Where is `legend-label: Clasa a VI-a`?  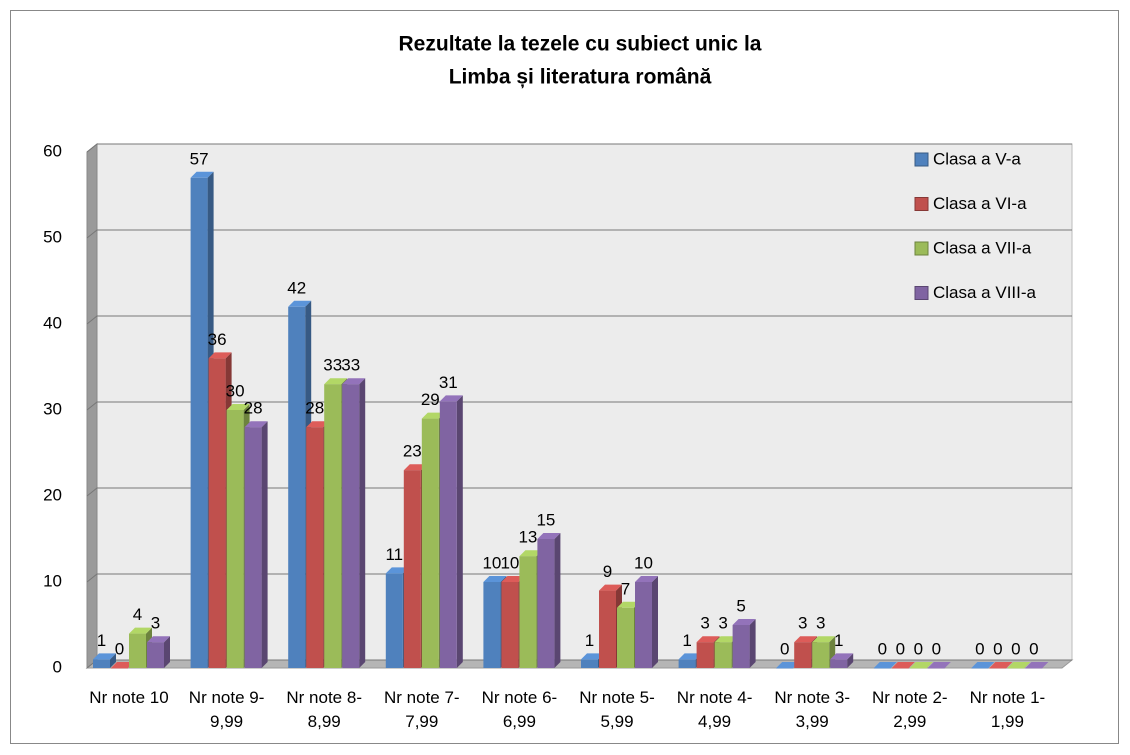 legend-label: Clasa a VI-a is located at coordinates (980, 203).